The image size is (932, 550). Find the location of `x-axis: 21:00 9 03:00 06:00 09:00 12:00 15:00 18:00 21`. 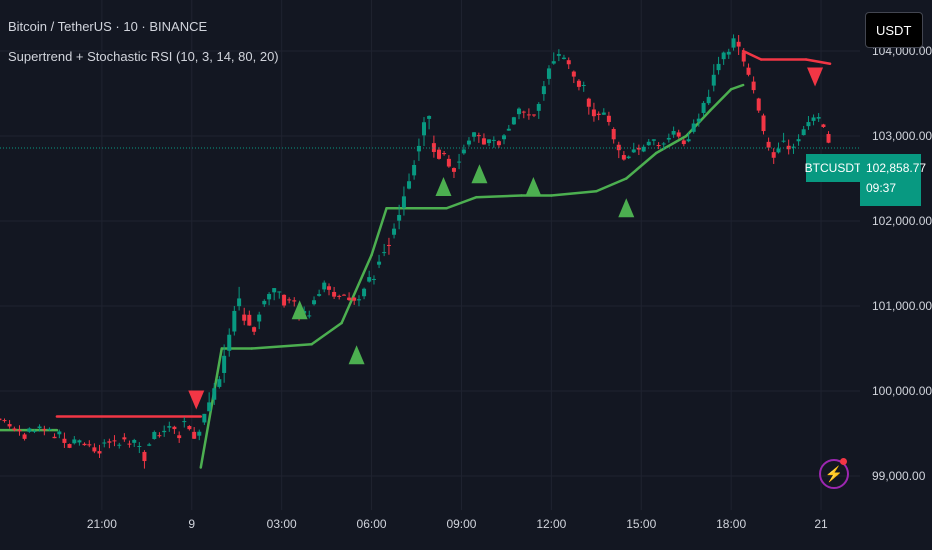

x-axis: 21:00 9 03:00 06:00 09:00 12:00 15:00 18:00 21 is located at coordinates (457, 524).